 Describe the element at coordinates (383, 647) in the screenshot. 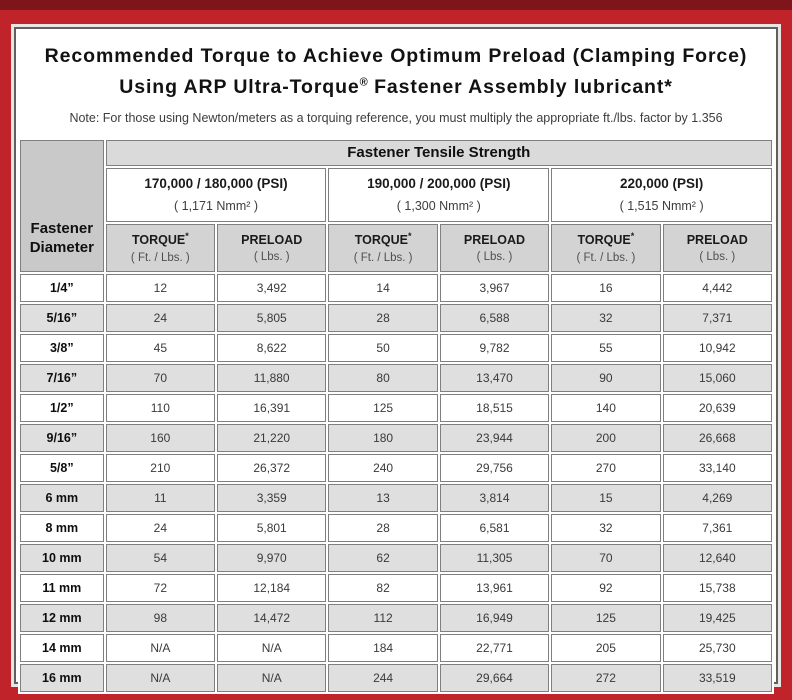

I see `torque-cell: 184` at that location.